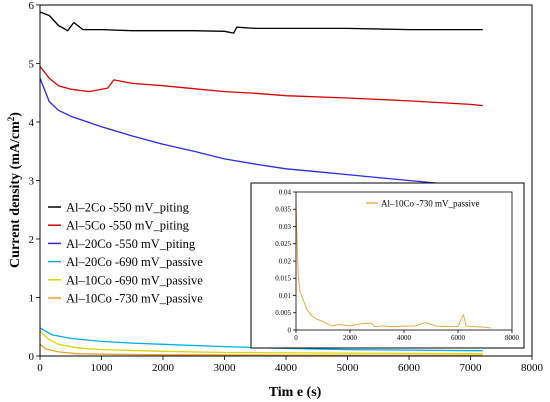  Describe the element at coordinates (134, 280) in the screenshot. I see `legend-label: Al–10Co -690 mV_passive` at that location.